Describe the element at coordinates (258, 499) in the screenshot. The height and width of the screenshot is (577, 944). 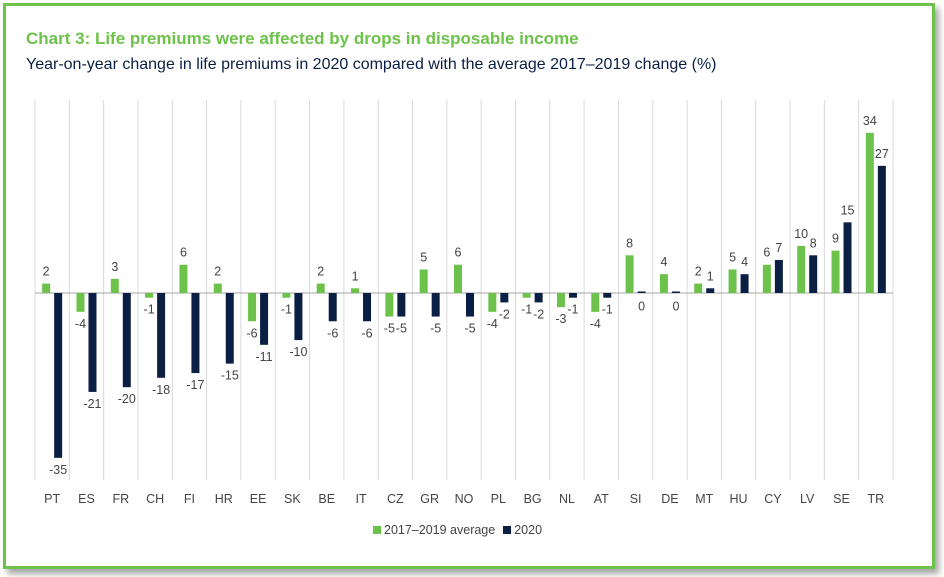
I see `category-label: EE` at that location.